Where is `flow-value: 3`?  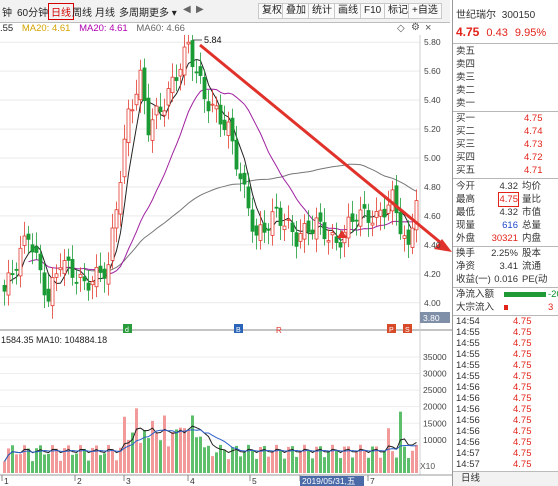
flow-value: 3 is located at coordinates (551, 307).